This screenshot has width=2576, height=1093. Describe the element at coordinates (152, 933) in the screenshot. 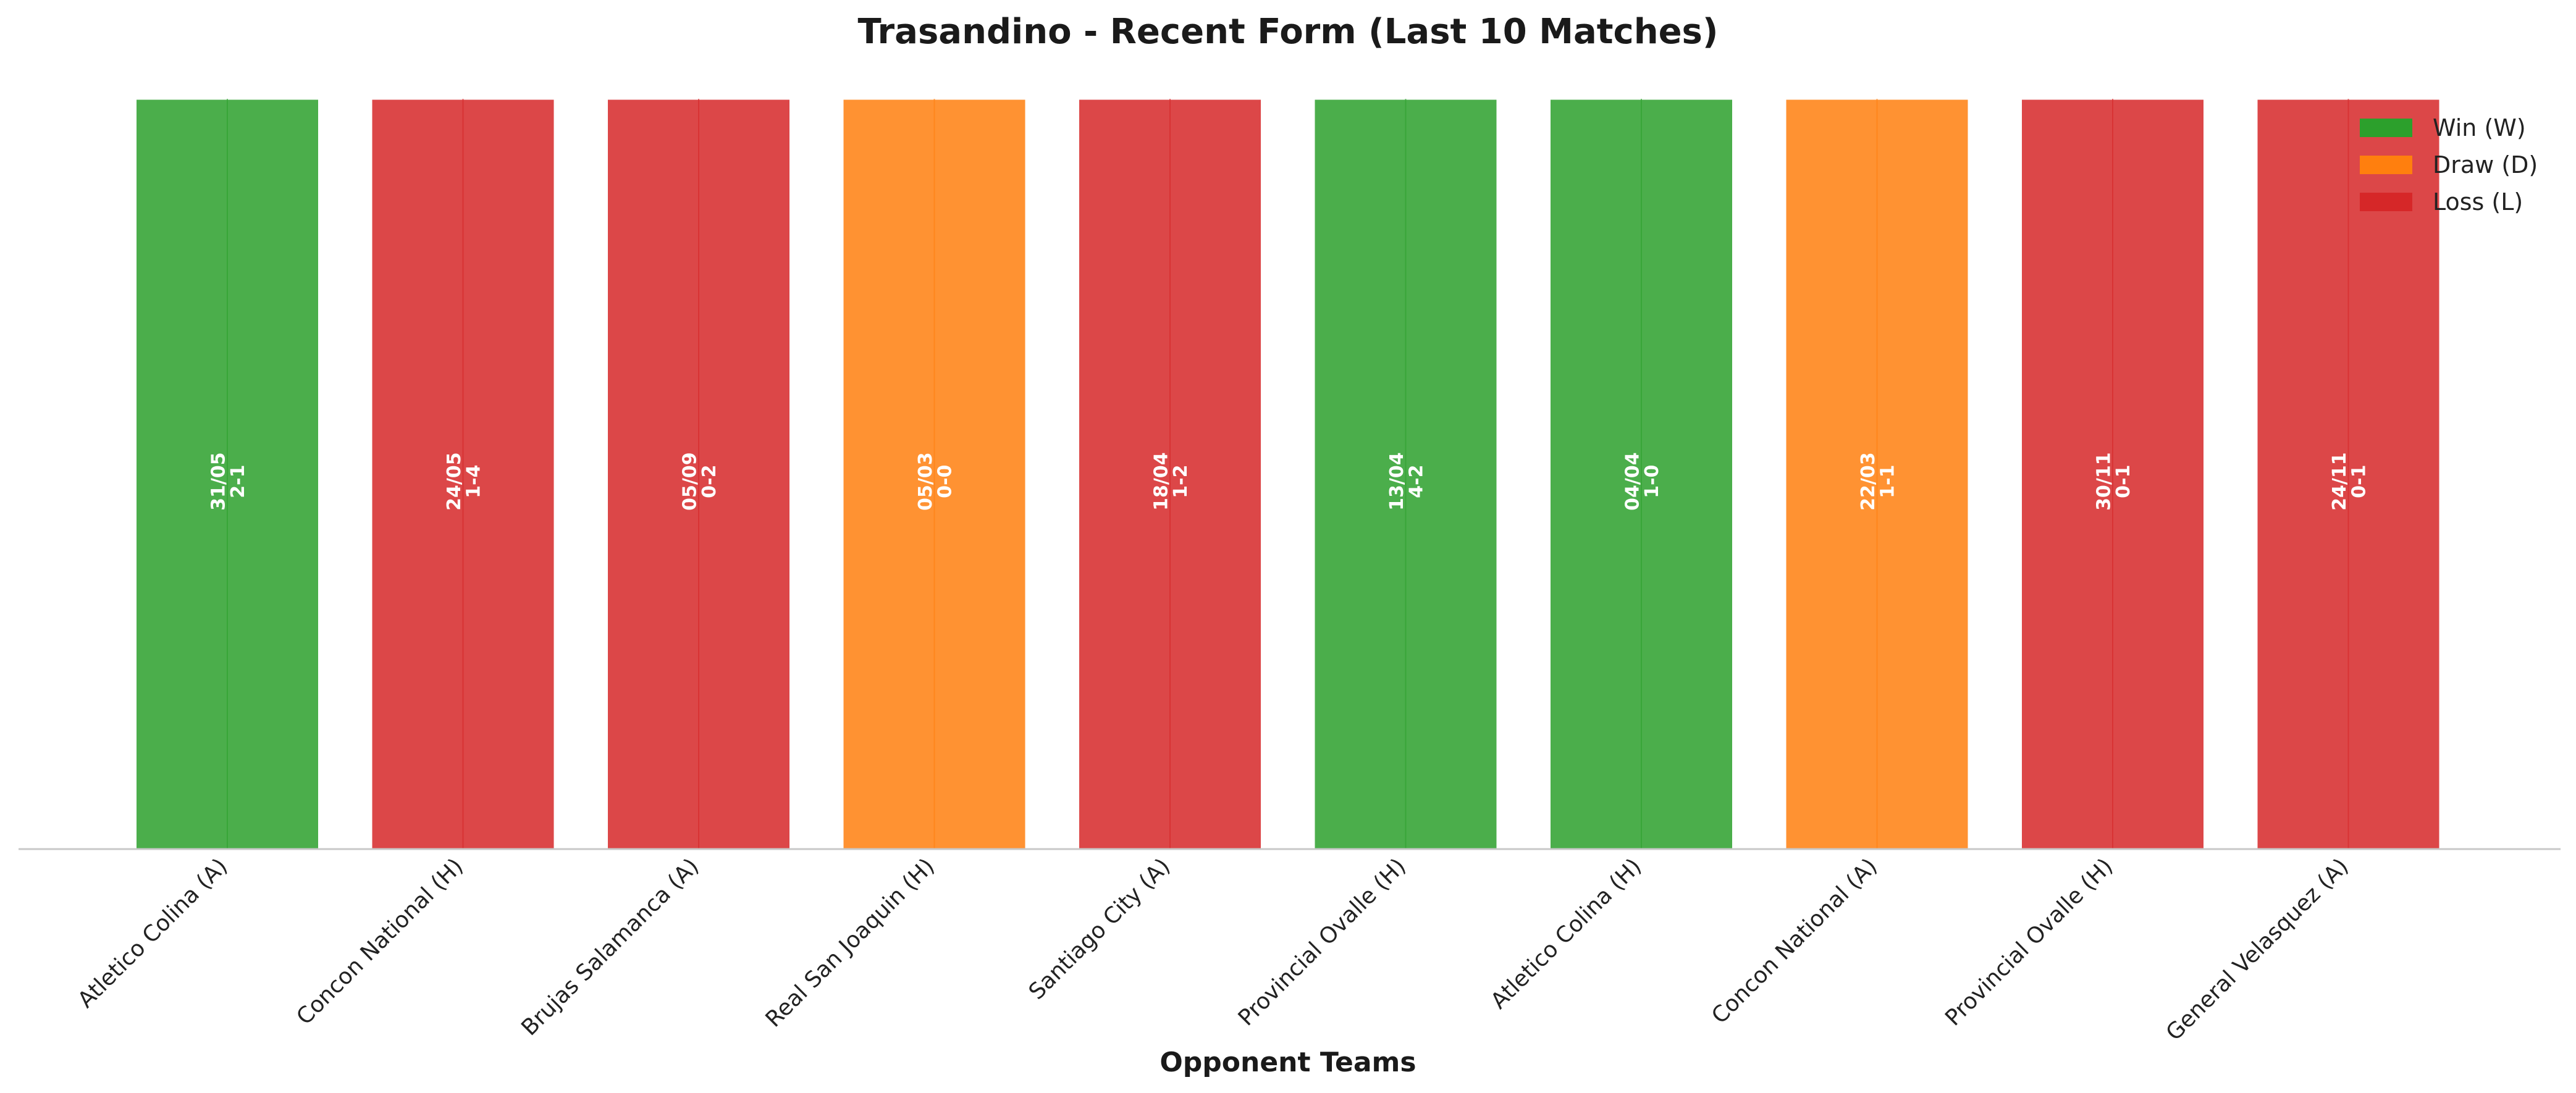

I see `x-tick-label: Atletico Colina (A)` at that location.